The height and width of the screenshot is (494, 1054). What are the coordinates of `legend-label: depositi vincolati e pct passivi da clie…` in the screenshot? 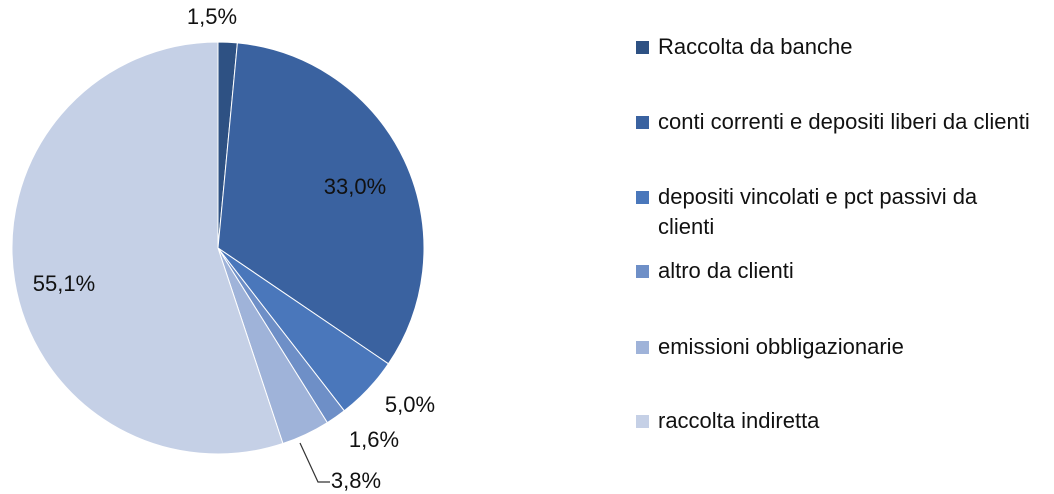 It's located at (818, 211).